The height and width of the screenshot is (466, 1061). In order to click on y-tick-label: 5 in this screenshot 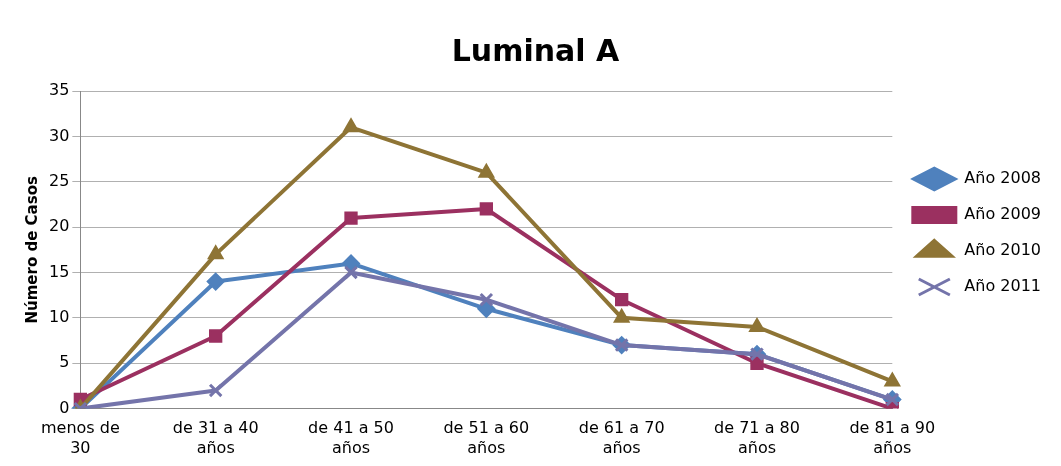, I will do `click(64, 362)`.